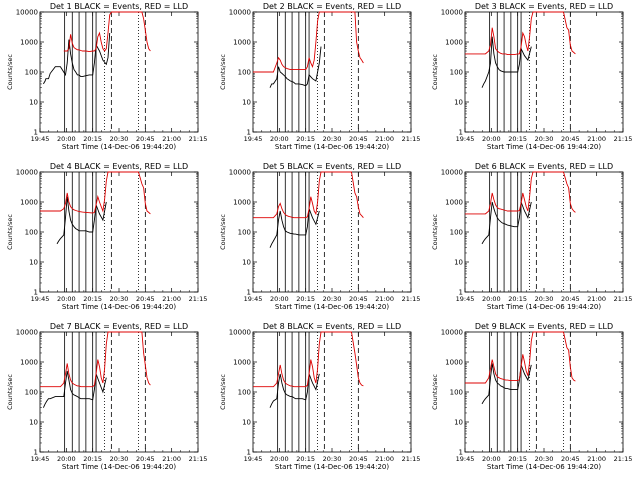  I want to click on panel-title: Det 1 BLACK = Events, RED = LLD, so click(119, 6).